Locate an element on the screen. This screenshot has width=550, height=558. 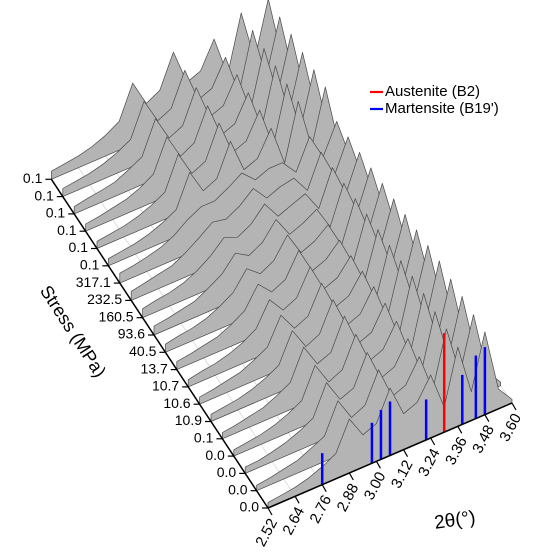
y-tick-label: 317.1 is located at coordinates (93, 282).